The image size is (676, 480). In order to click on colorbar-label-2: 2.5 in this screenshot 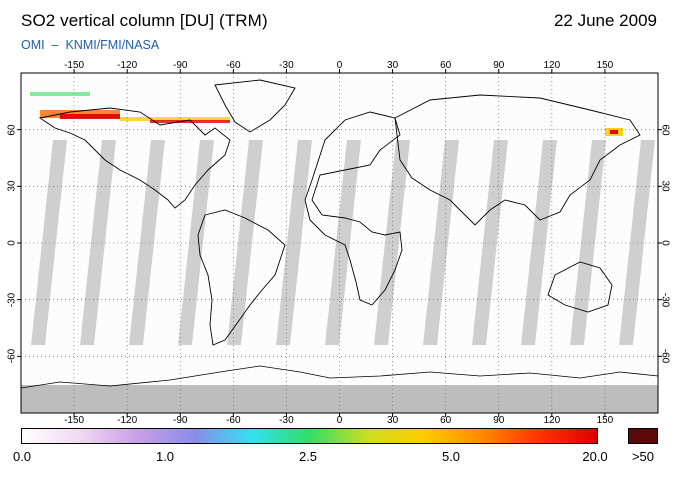, I will do `click(308, 456)`.